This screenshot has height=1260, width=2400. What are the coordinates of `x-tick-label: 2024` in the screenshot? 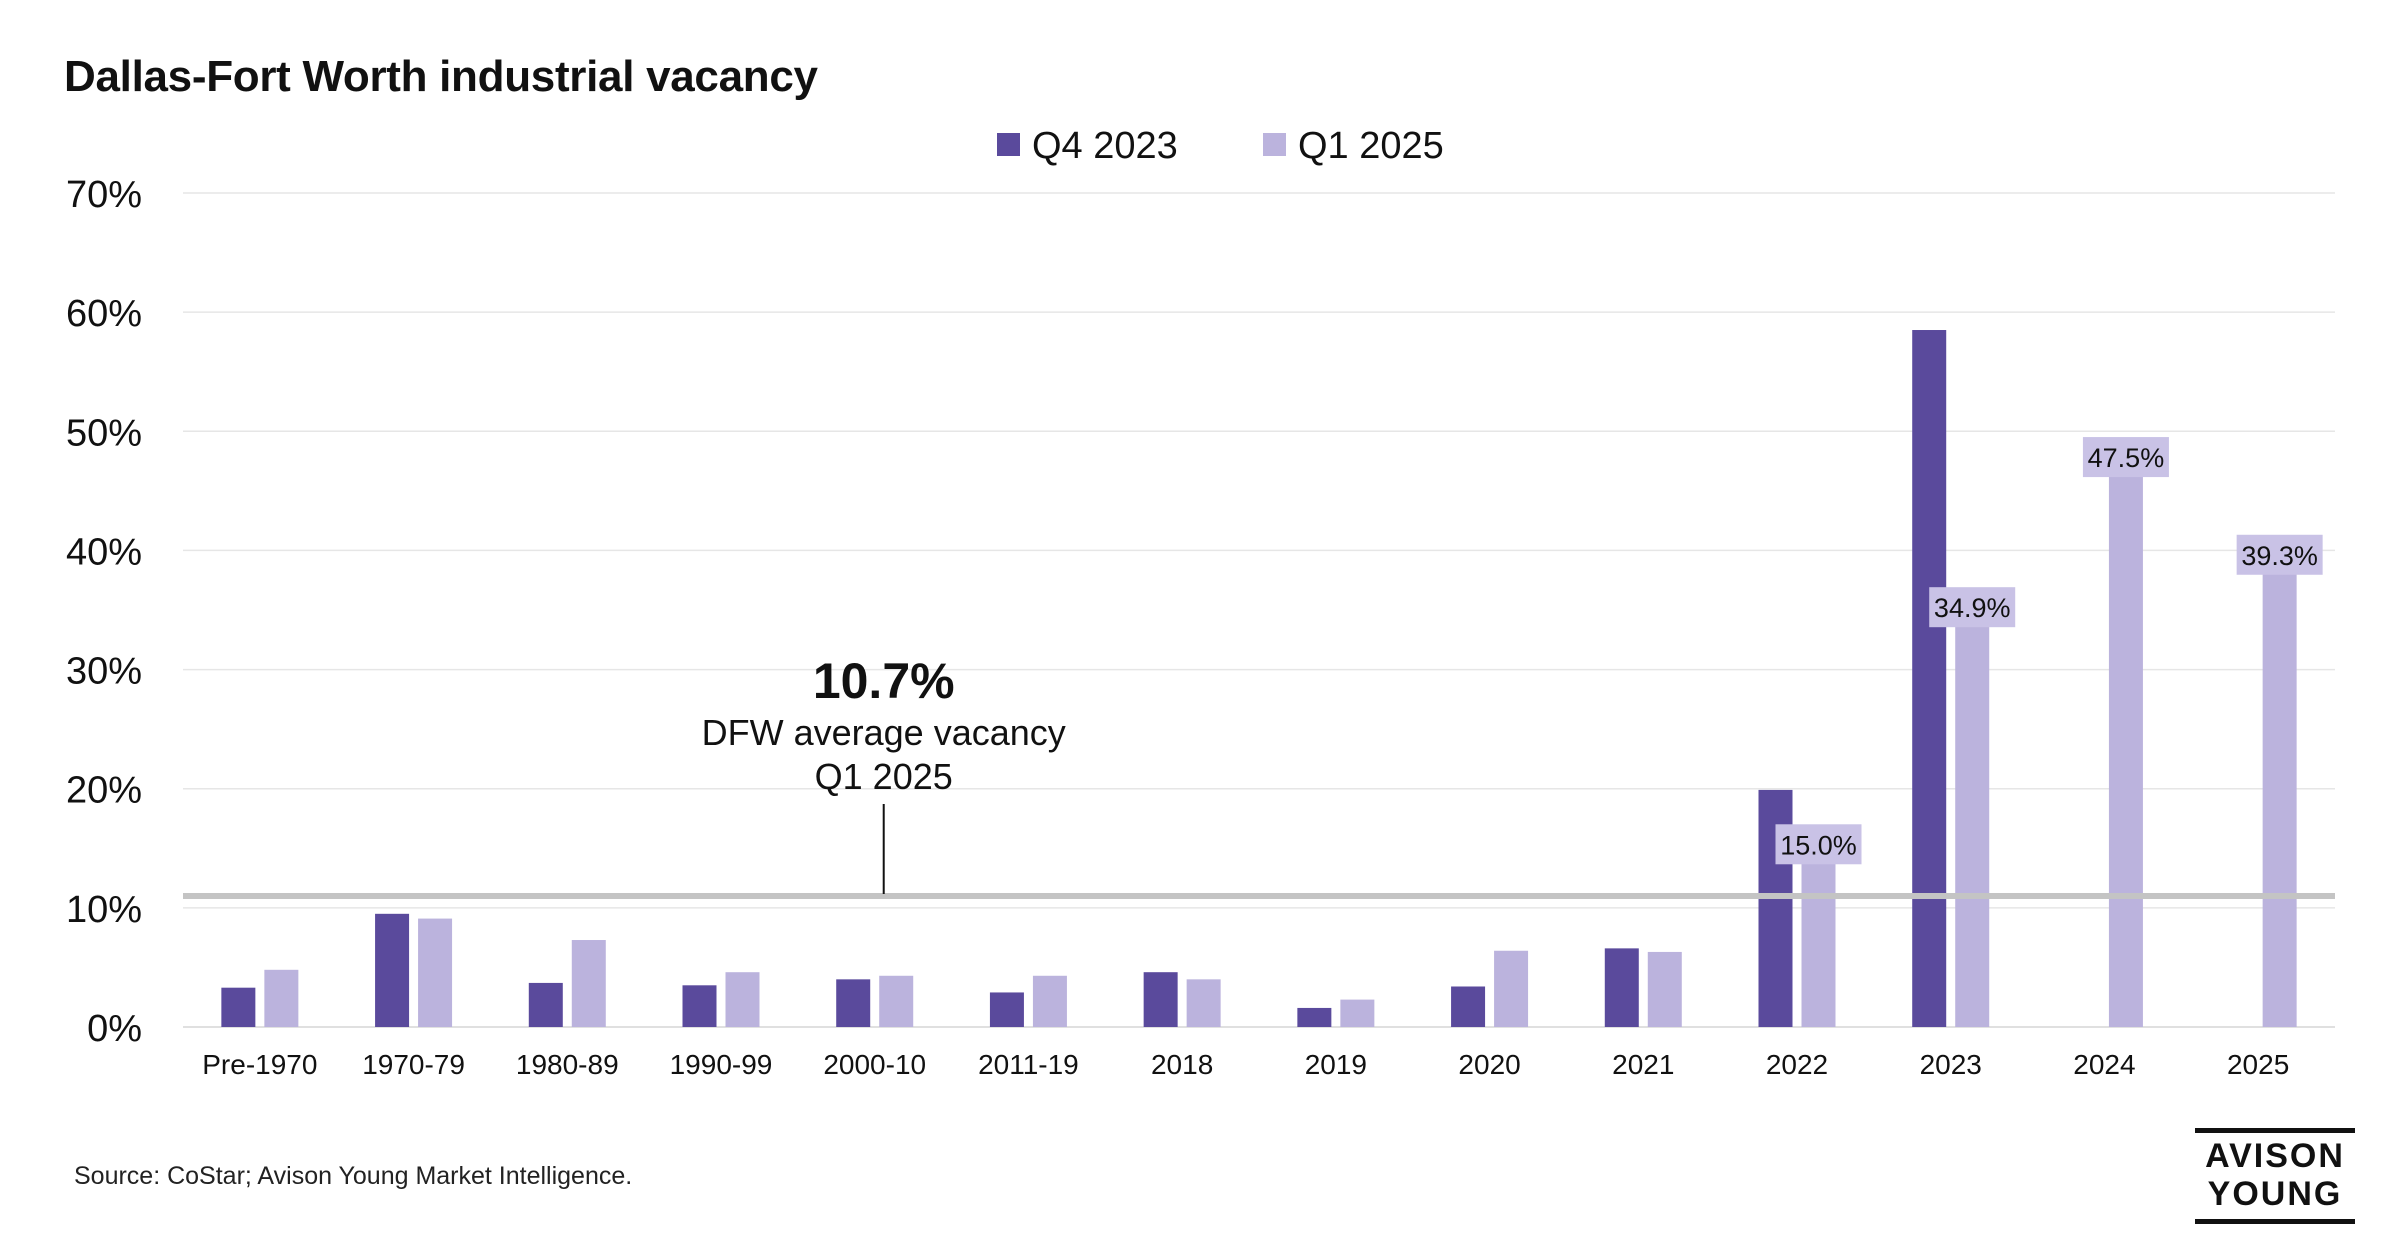 It's located at (2104, 1064).